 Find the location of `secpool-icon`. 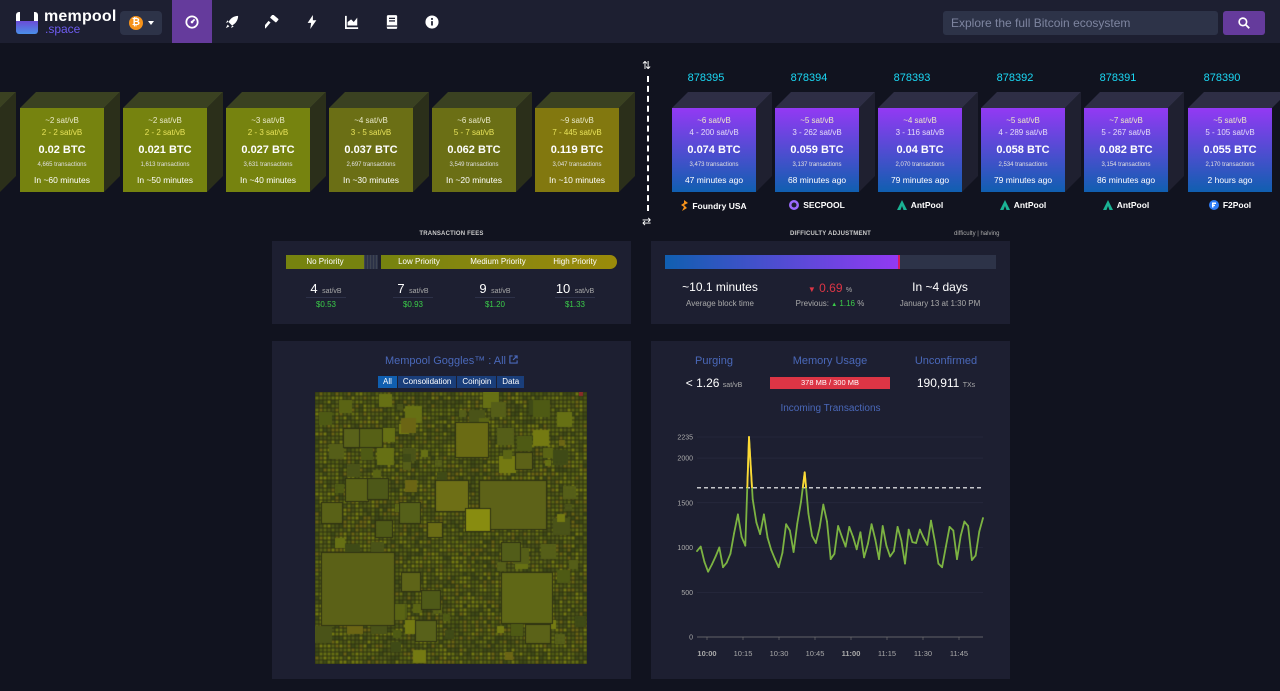

secpool-icon is located at coordinates (794, 205).